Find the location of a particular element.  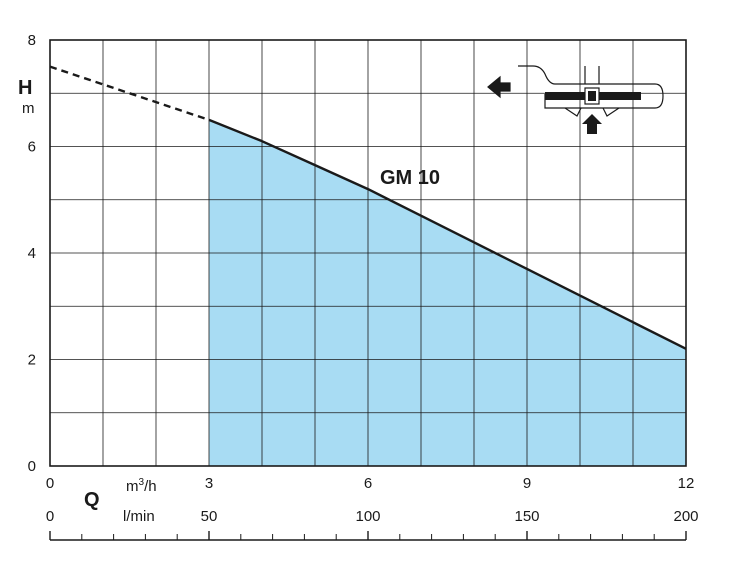

y-tick-label: 4 is located at coordinates (32, 253).